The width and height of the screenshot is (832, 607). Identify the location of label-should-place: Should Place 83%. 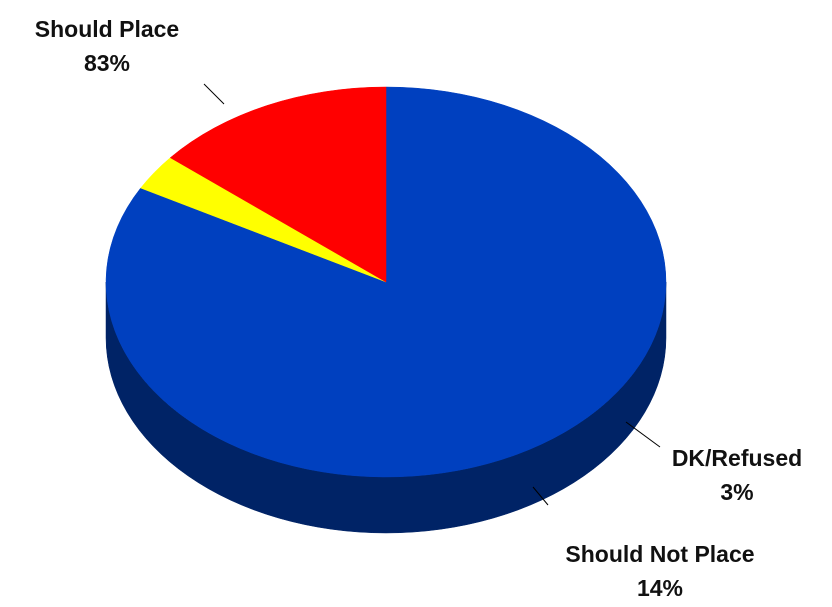
(107, 46).